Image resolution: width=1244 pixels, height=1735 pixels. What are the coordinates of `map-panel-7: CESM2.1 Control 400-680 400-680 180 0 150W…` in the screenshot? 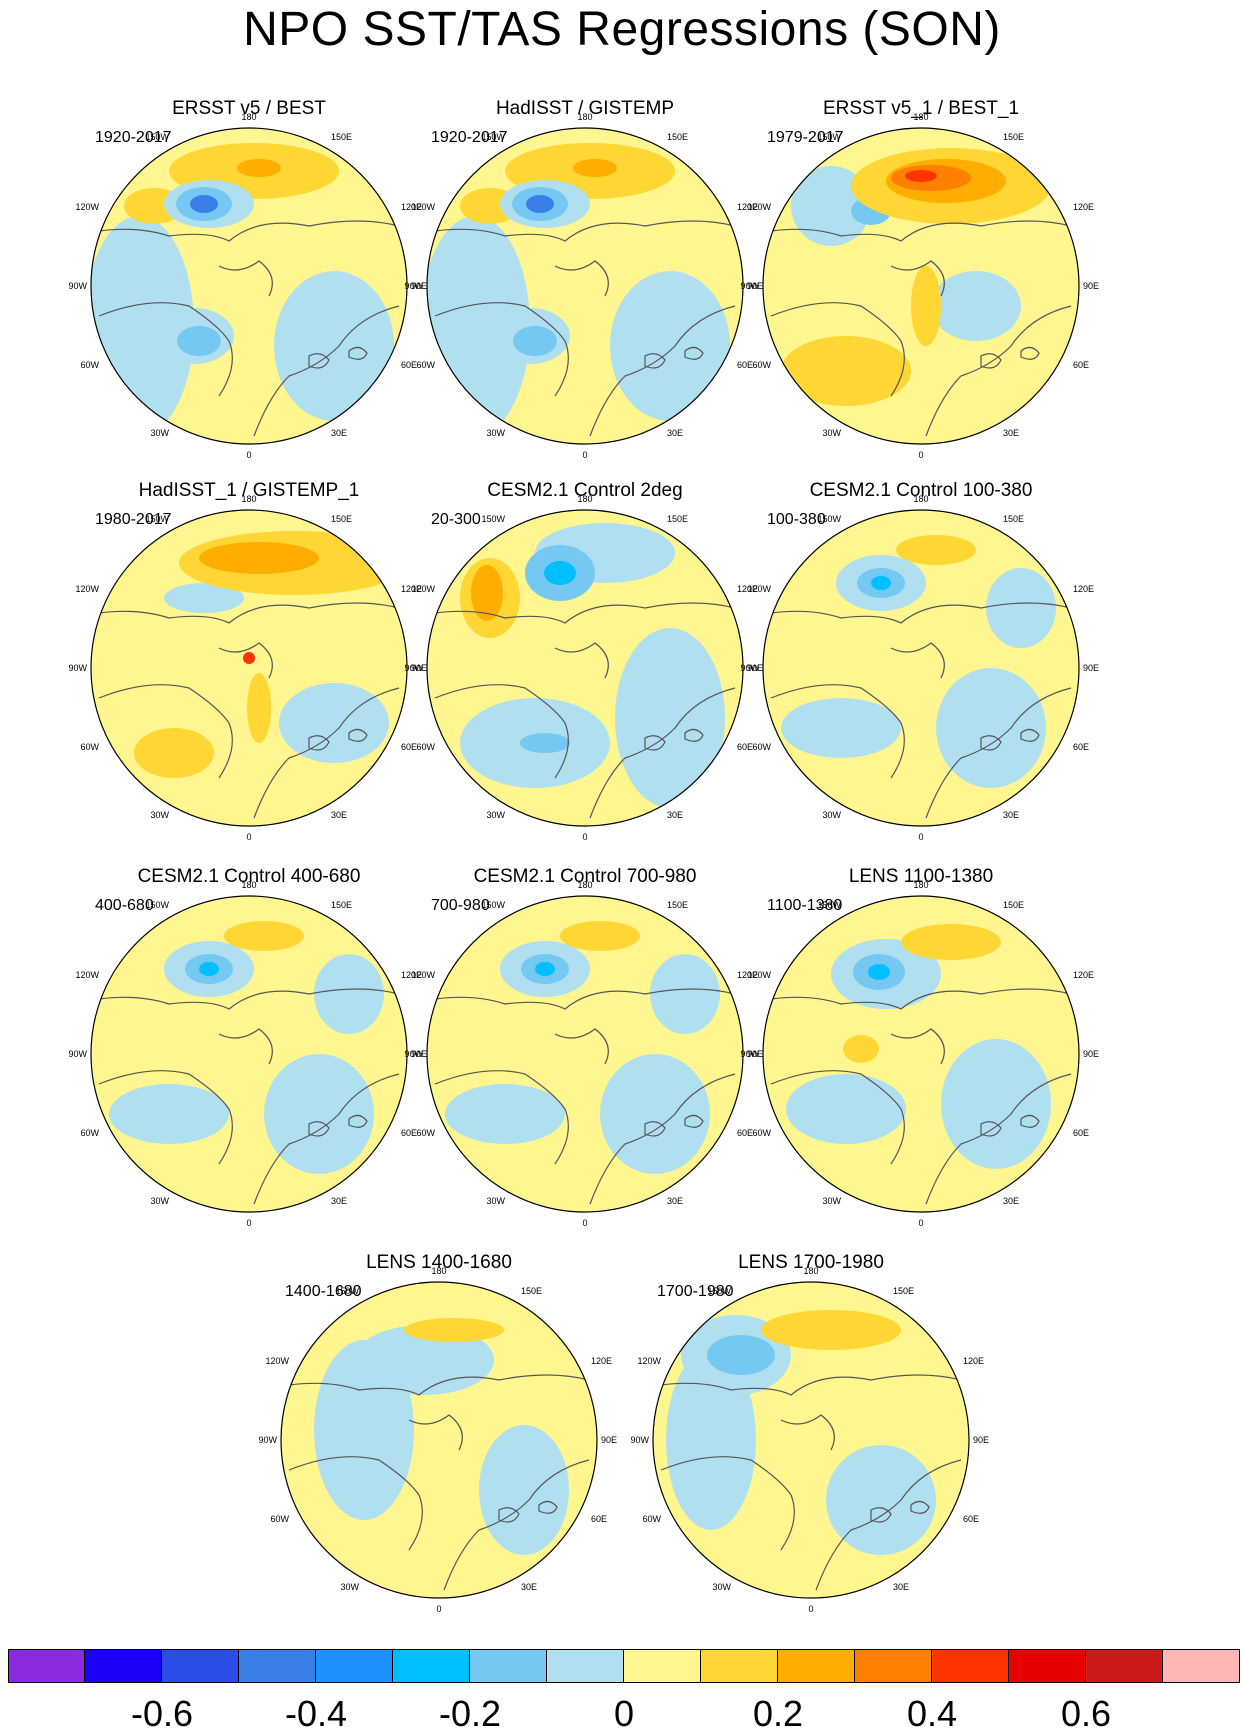 It's located at (247, 1047).